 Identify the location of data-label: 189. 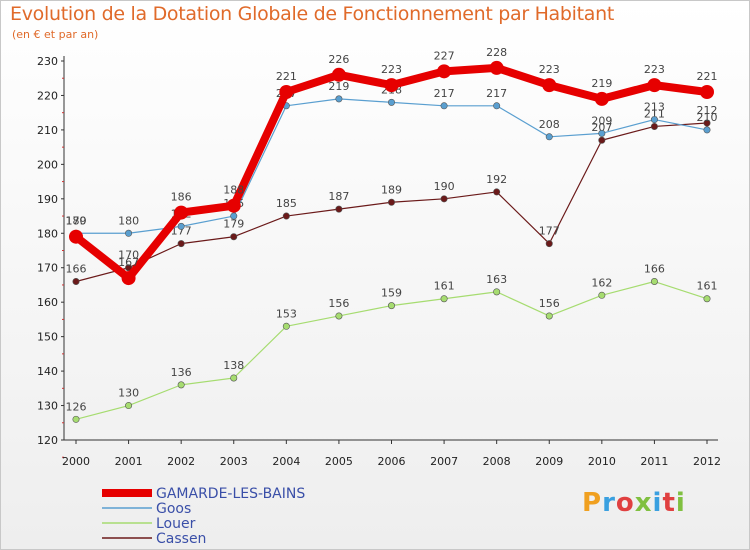
(391, 189).